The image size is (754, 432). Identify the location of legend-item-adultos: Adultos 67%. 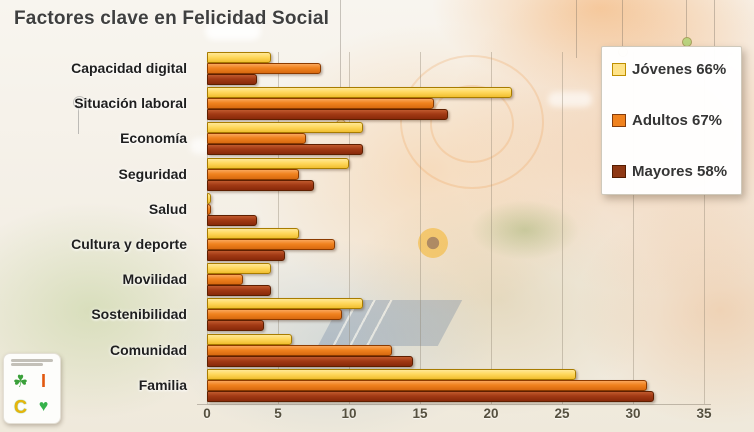
(671, 120).